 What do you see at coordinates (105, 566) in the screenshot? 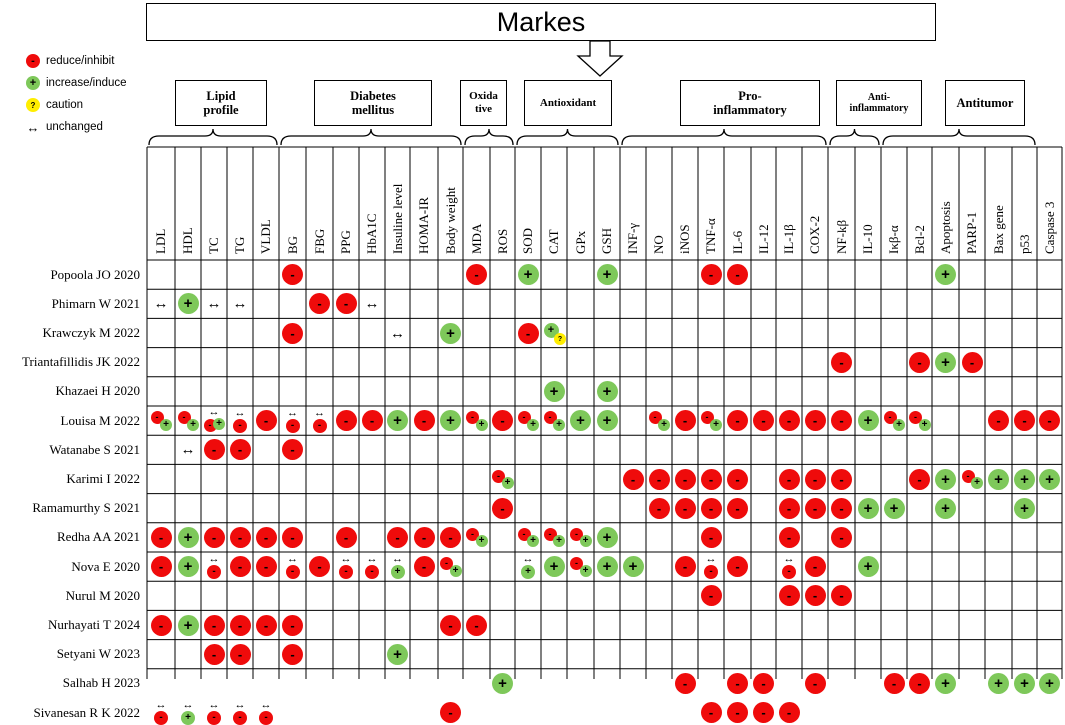
I see `row-label-study: Nova E 2020` at bounding box center [105, 566].